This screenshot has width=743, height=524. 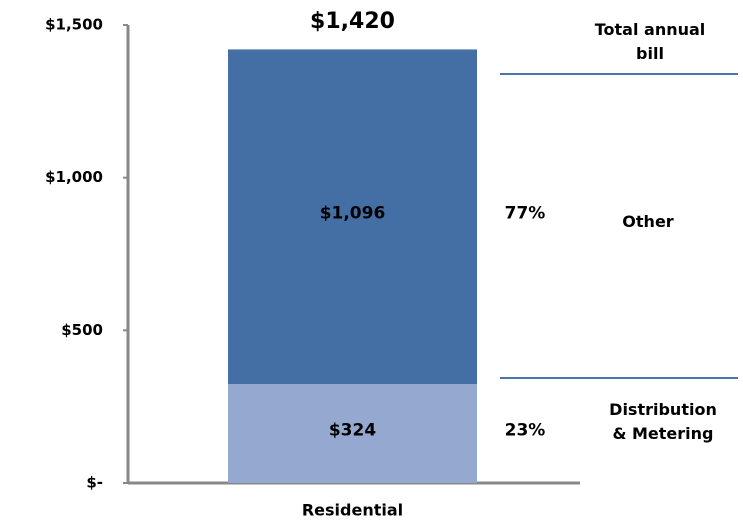 I want to click on value-label: $1,096, so click(x=353, y=214).